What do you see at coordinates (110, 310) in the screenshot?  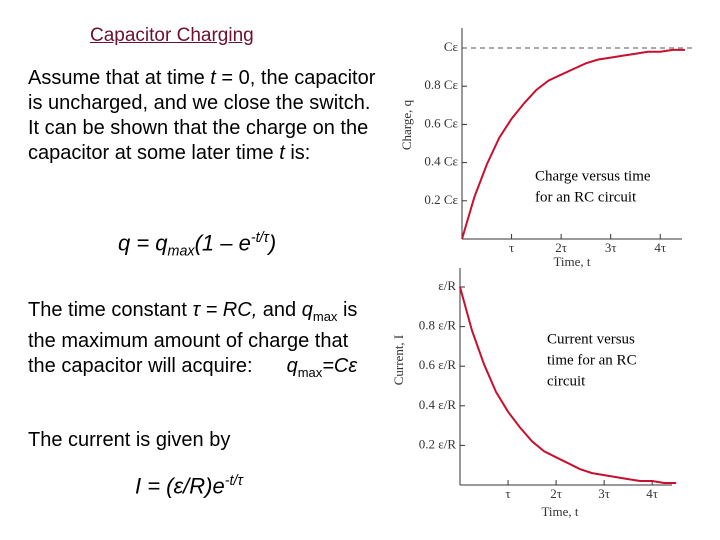 I see `text: The time constant` at bounding box center [110, 310].